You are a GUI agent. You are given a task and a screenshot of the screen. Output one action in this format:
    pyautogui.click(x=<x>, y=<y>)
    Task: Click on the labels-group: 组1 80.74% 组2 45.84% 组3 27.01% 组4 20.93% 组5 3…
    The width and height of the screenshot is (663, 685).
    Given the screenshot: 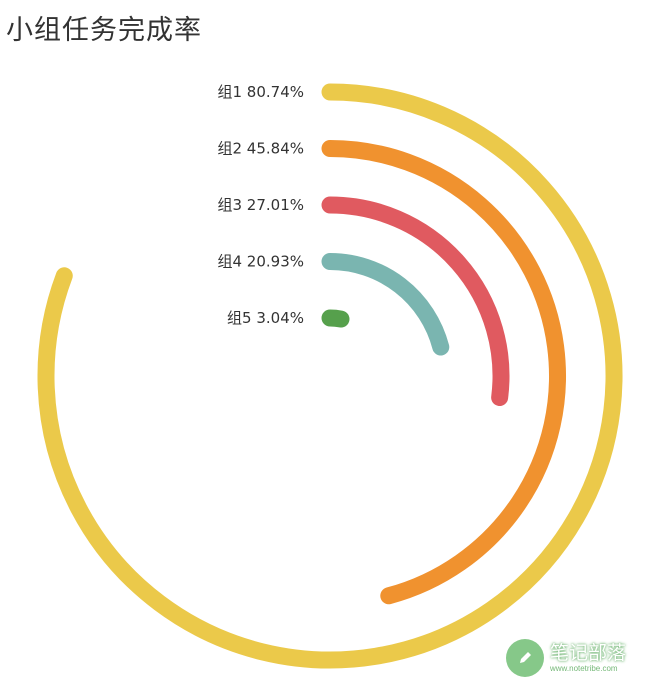 What is the action you would take?
    pyautogui.click(x=260, y=205)
    